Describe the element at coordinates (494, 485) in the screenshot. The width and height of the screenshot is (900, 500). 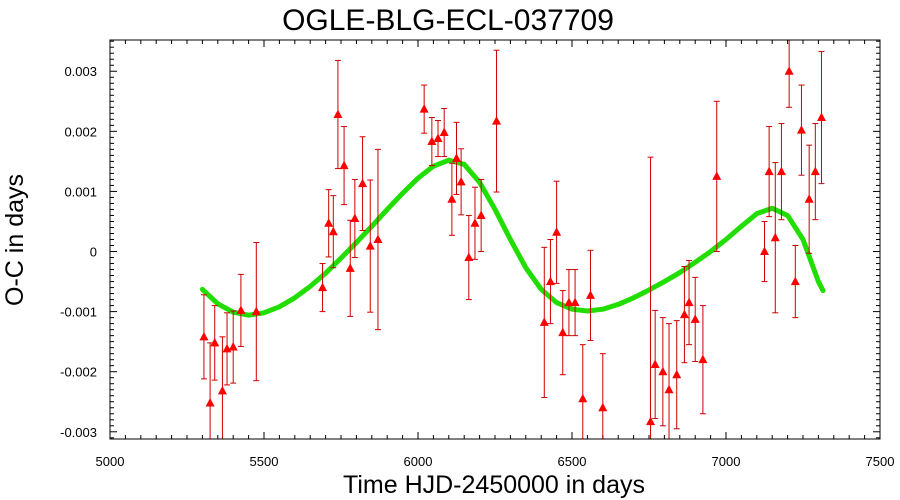
I see `x-axis-label: Time HJD-2450000 in days` at that location.